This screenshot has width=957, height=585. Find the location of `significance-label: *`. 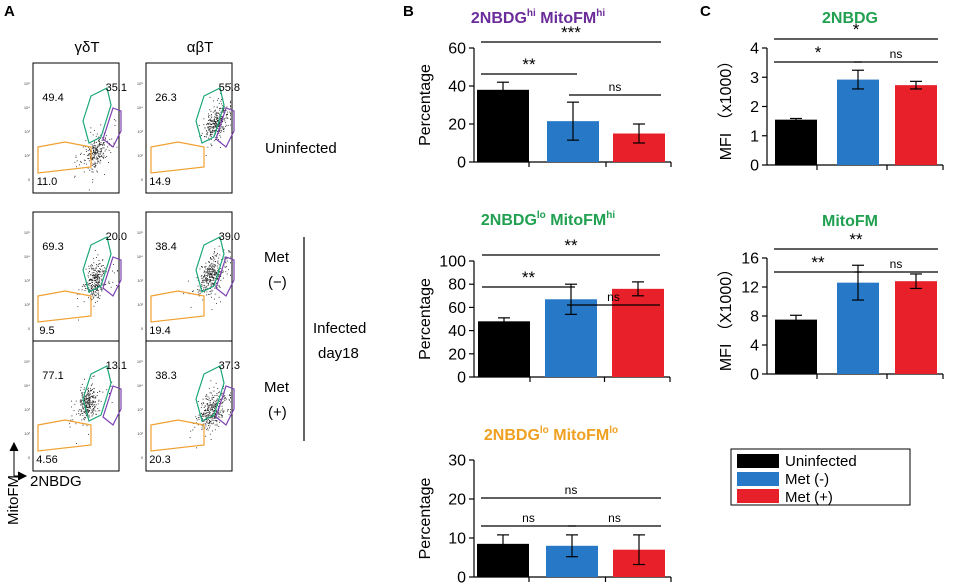

significance-label: * is located at coordinates (818, 52).